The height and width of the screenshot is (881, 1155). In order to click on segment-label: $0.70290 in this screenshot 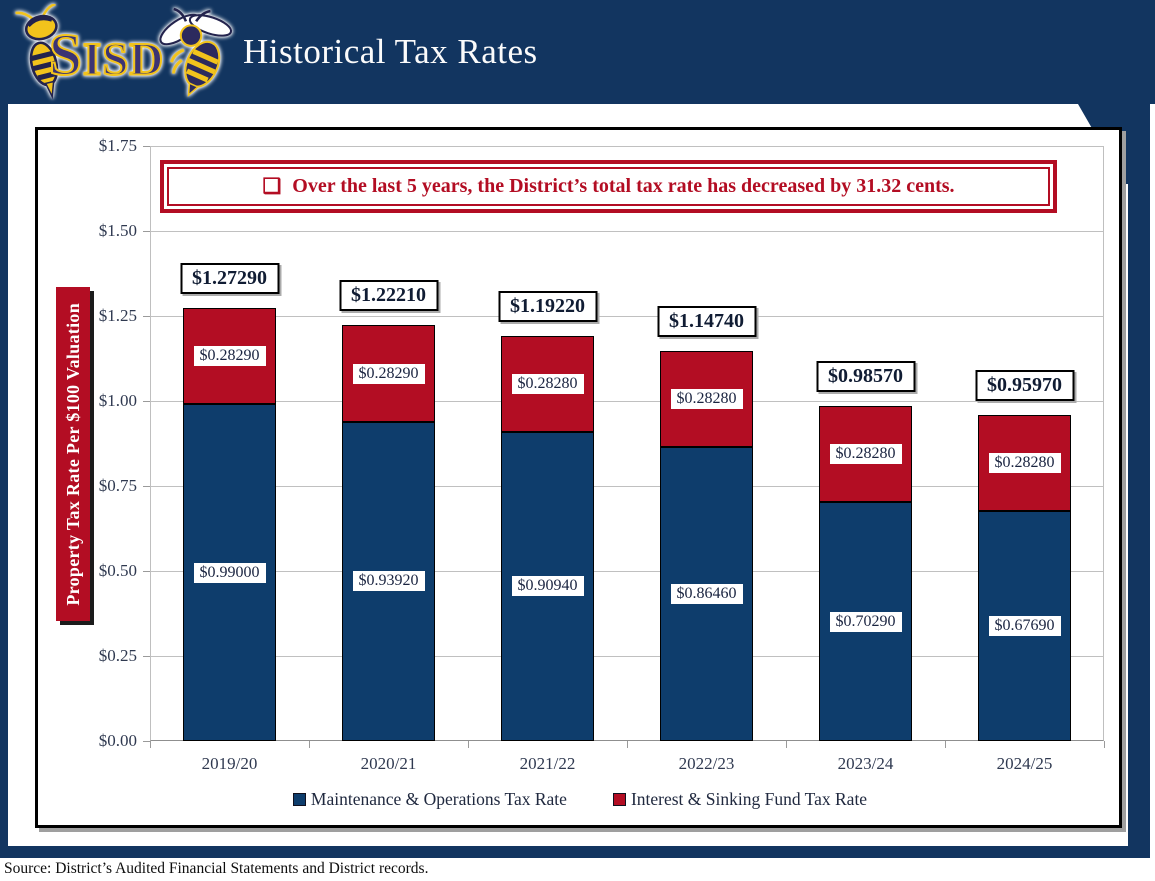, I will do `click(865, 621)`.